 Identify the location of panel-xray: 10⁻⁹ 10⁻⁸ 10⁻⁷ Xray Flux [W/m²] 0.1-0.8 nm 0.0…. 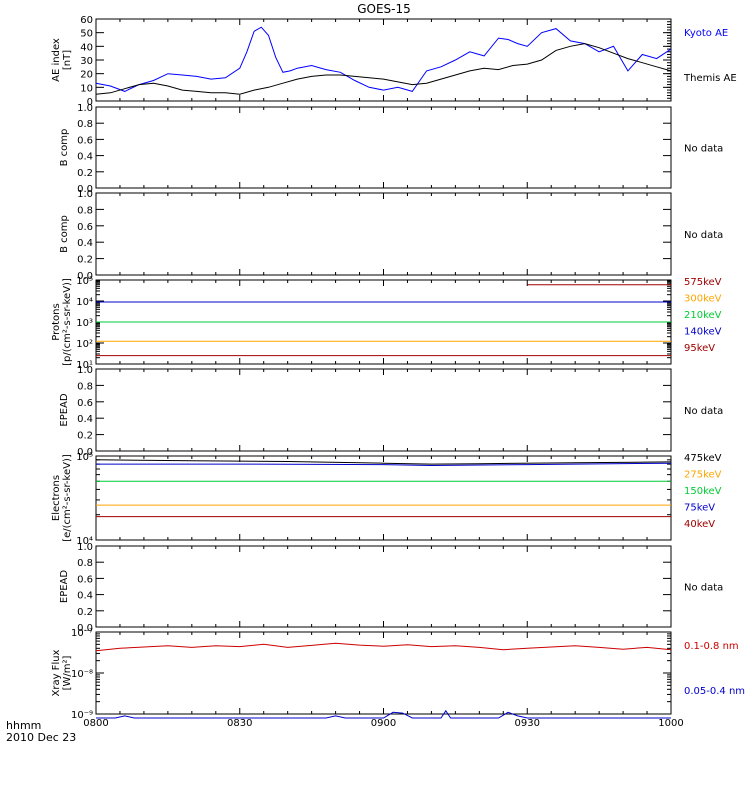
(398, 678).